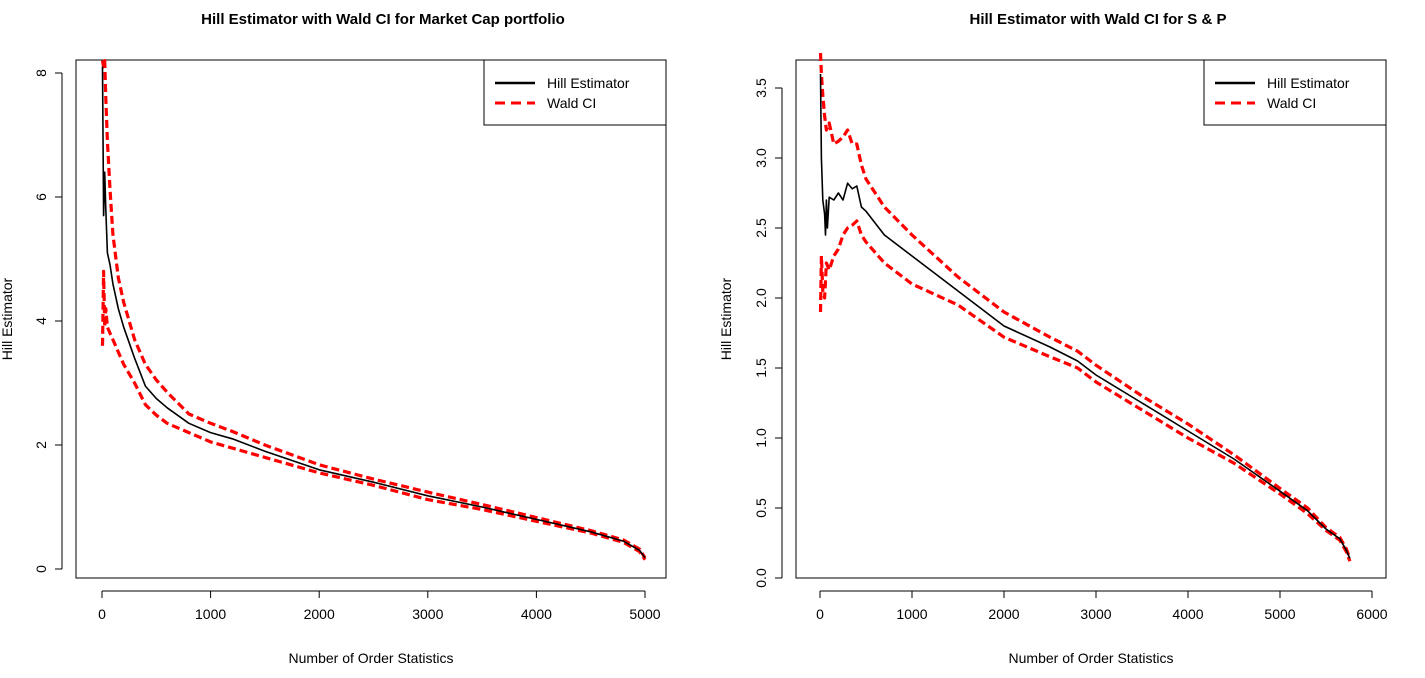 The image size is (1425, 678). I want to click on y-tick-label: 0, so click(41, 569).